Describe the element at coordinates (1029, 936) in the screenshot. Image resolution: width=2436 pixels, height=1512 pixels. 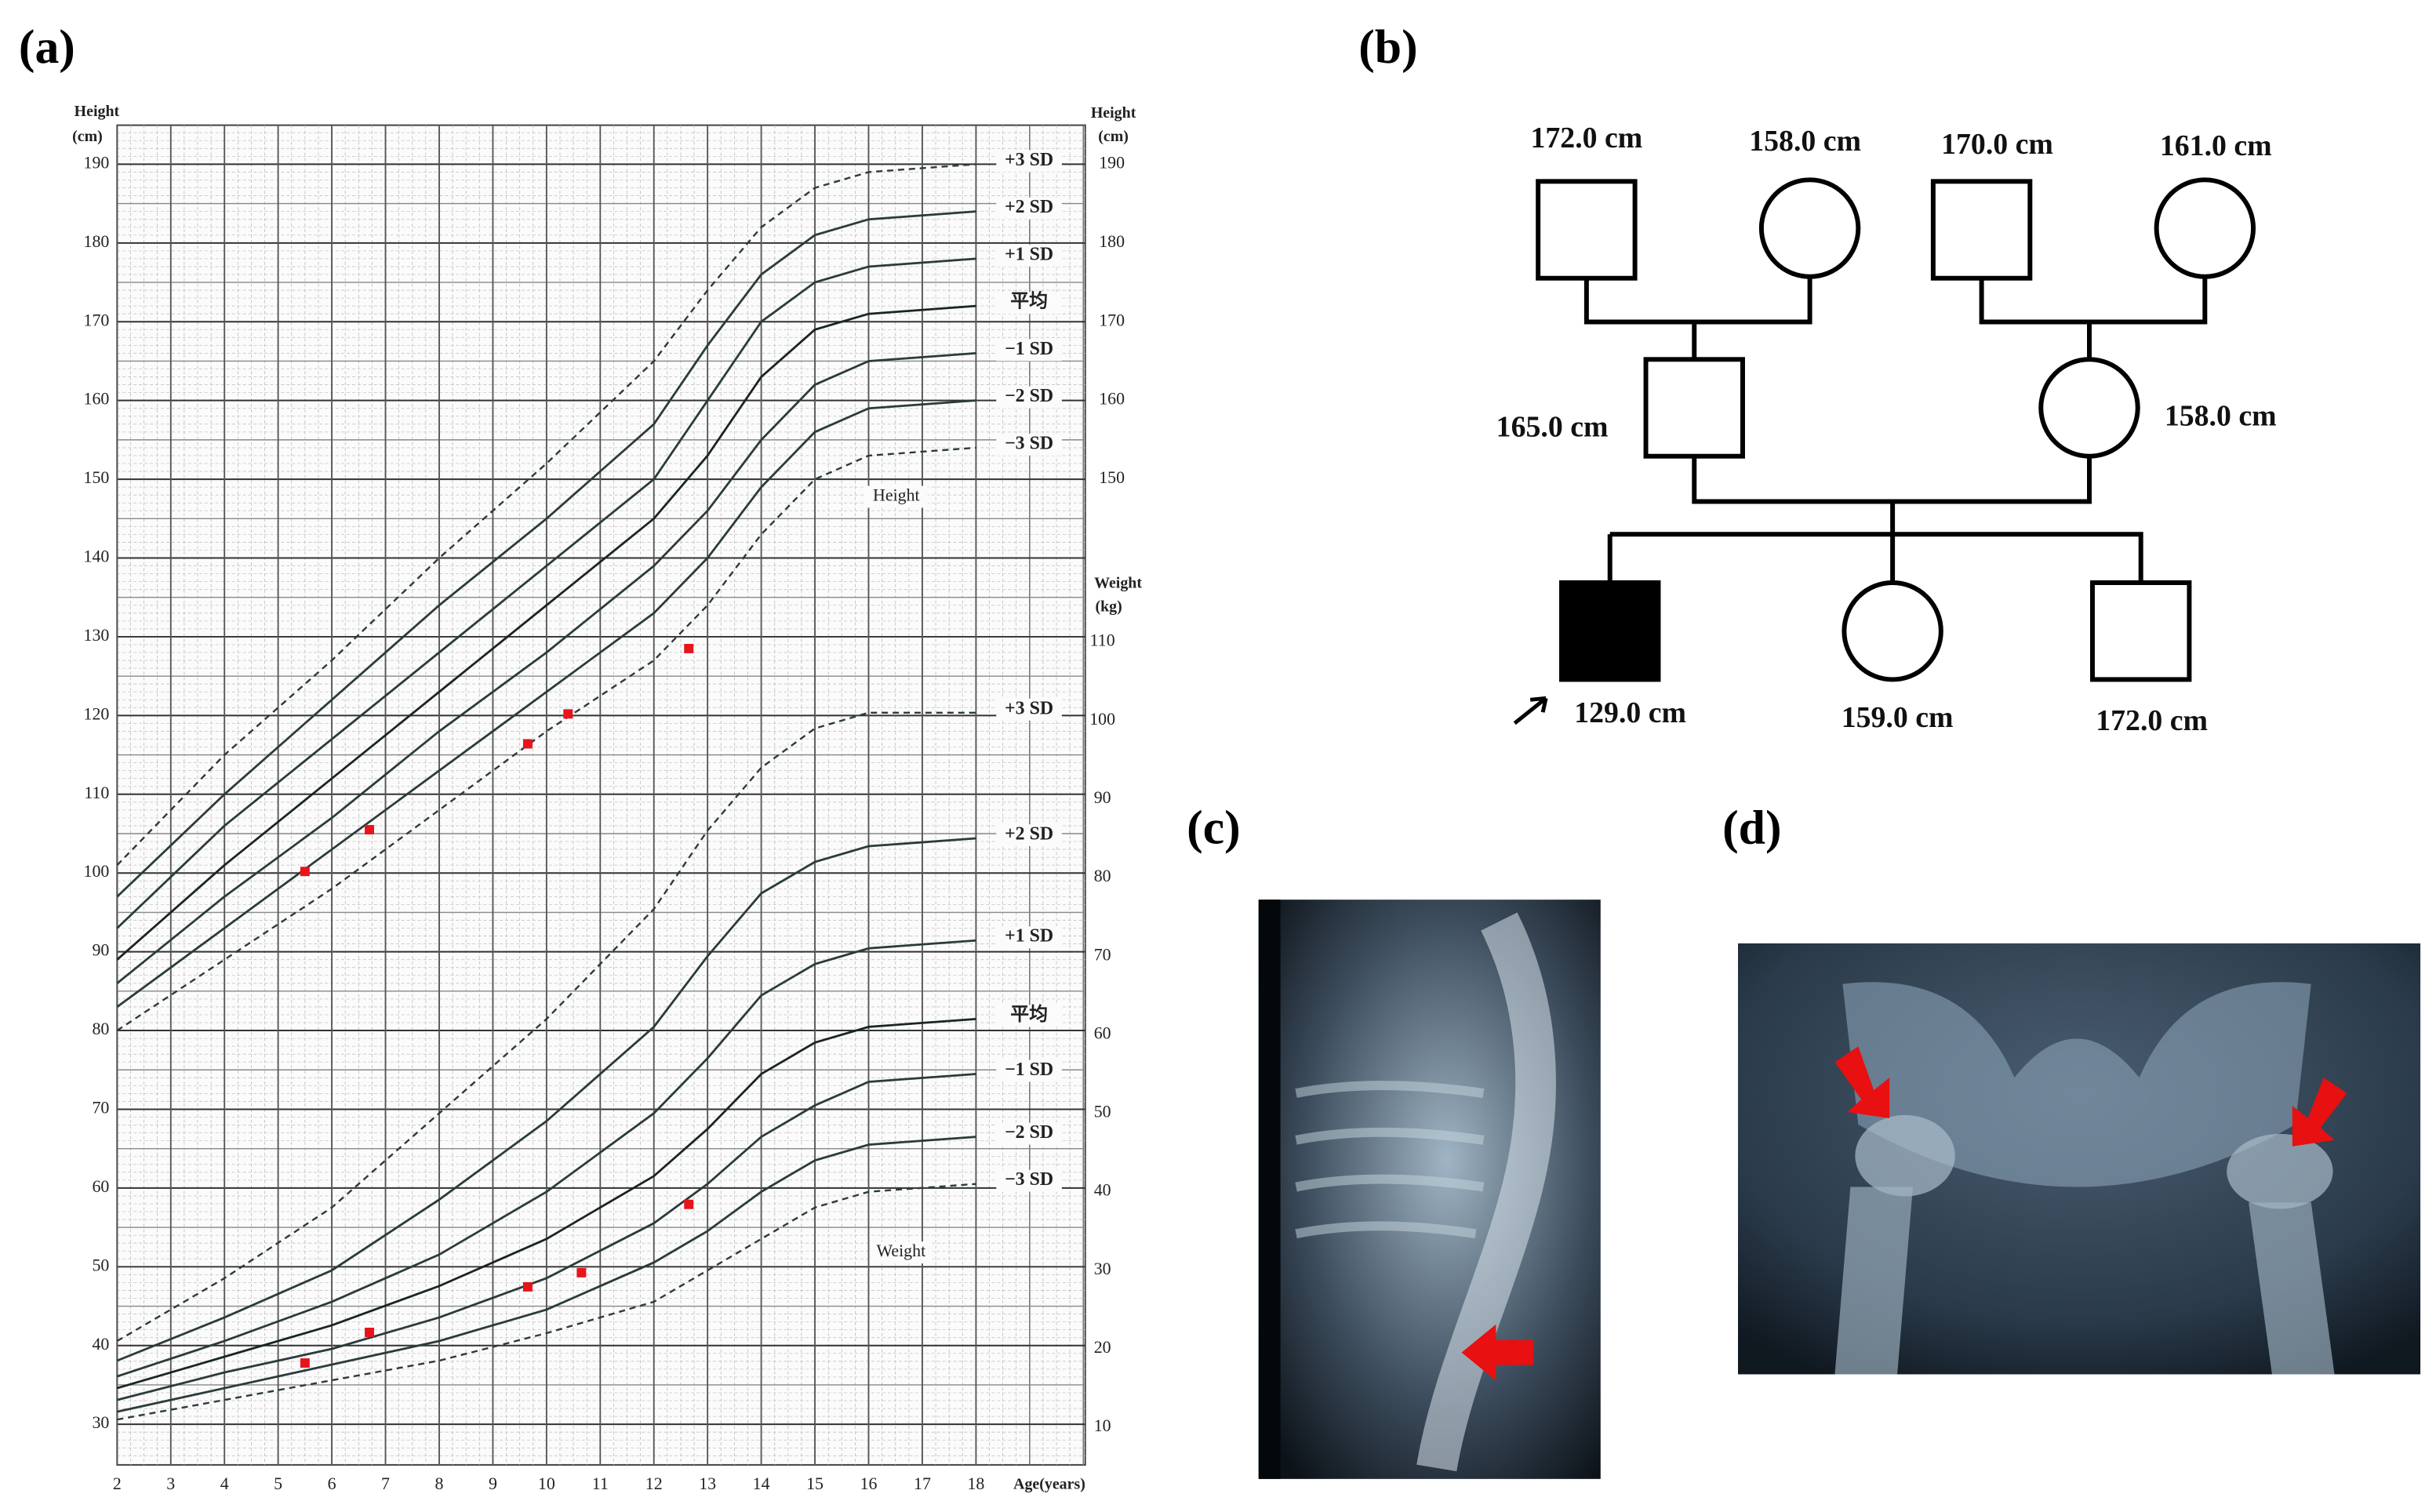
I see `sd-label: +1 SD` at that location.